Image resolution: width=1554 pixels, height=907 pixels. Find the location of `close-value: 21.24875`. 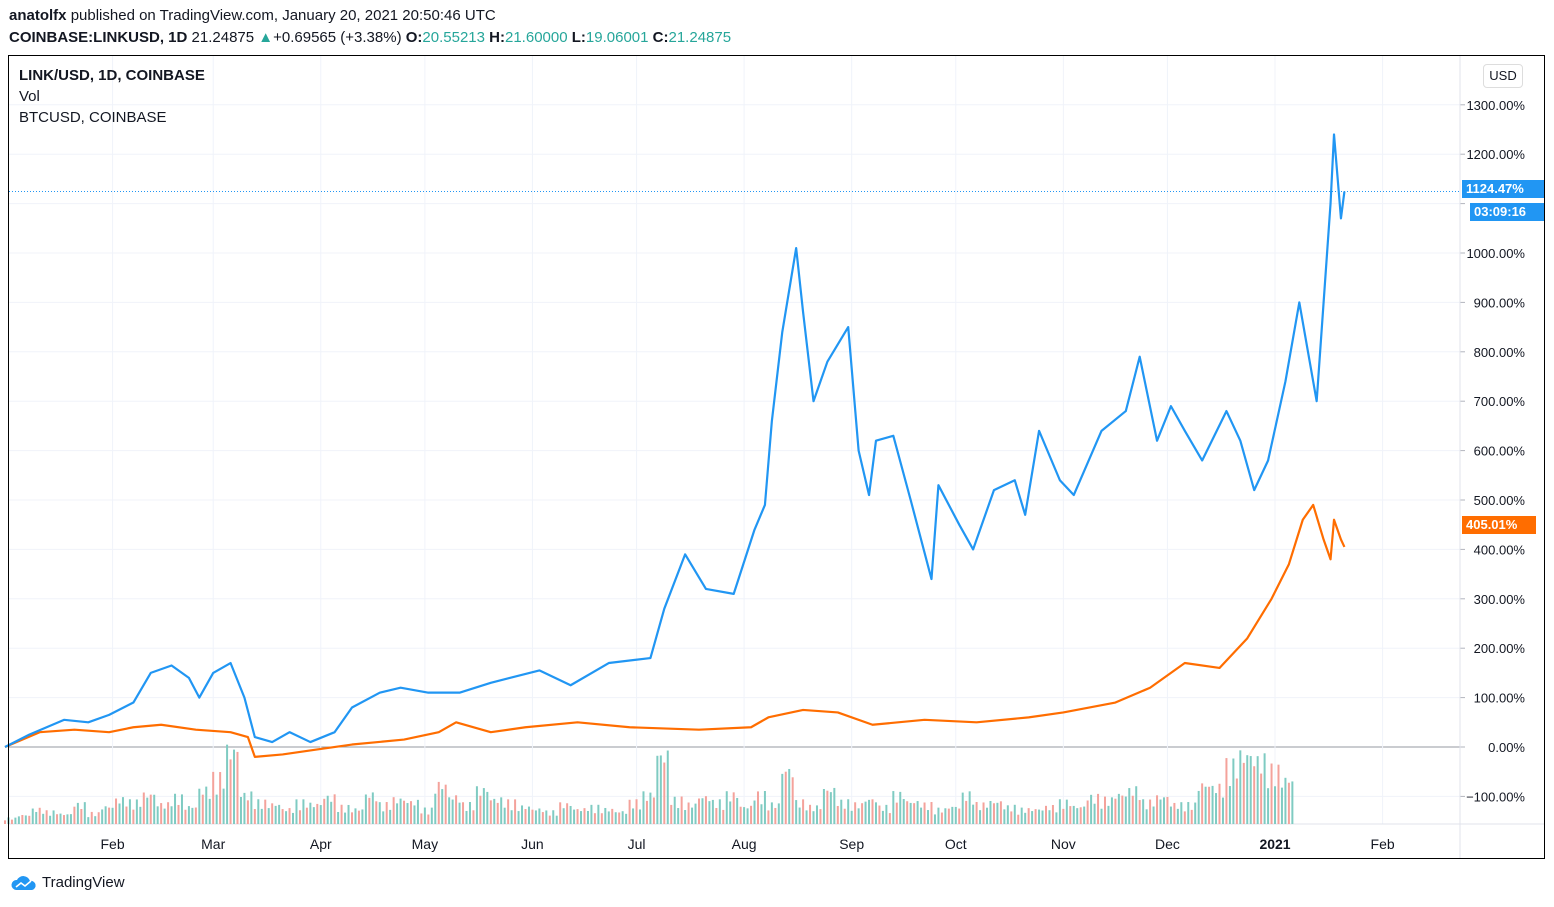

close-value: 21.24875 is located at coordinates (700, 37).